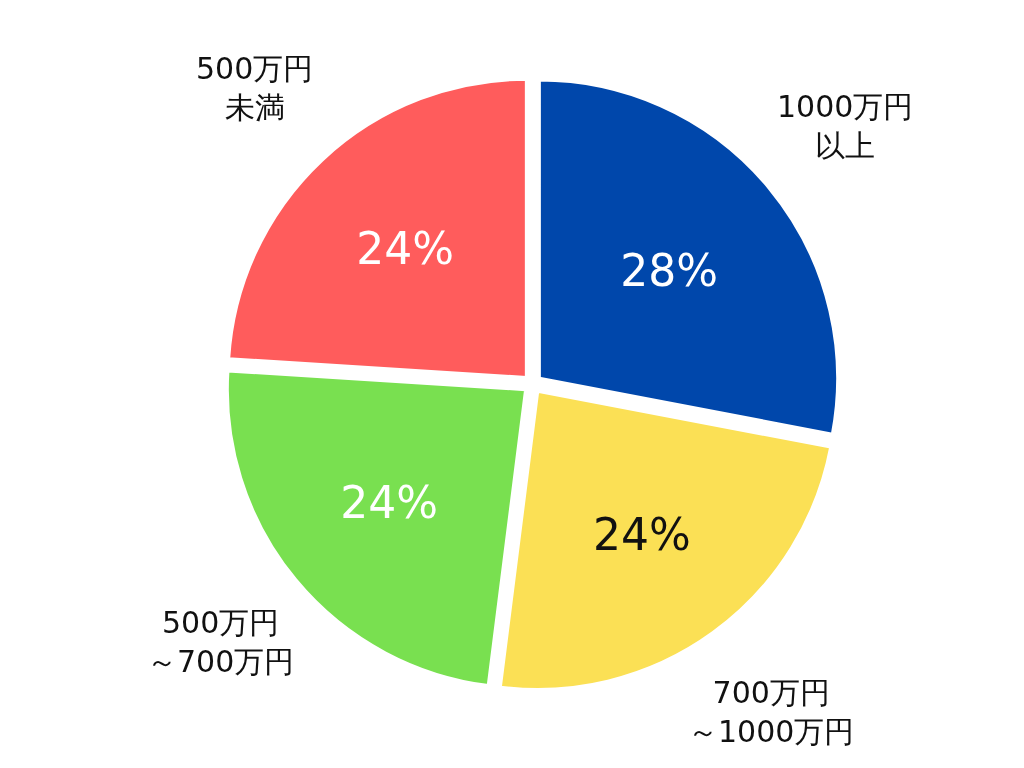 The height and width of the screenshot is (768, 1024). I want to click on slice-label: 500万円～700万円, so click(221, 642).